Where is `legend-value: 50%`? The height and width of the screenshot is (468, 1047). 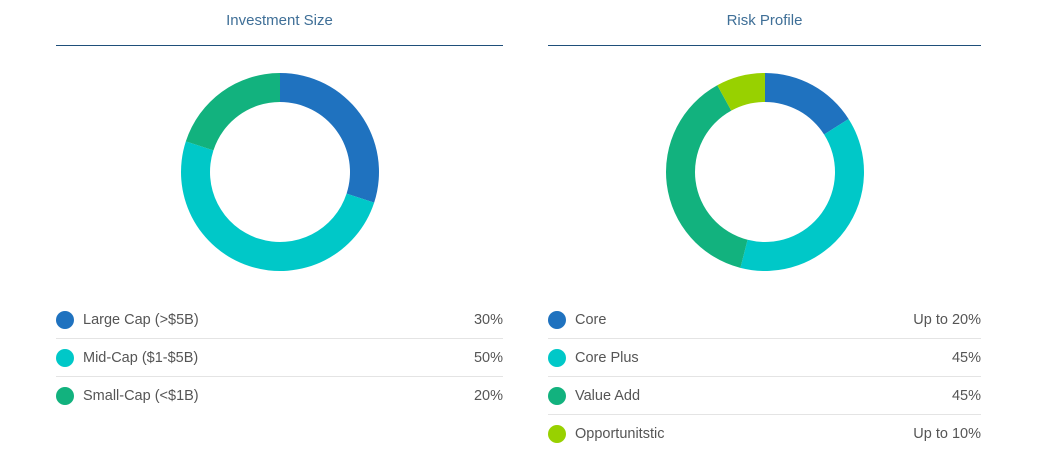 legend-value: 50% is located at coordinates (488, 358).